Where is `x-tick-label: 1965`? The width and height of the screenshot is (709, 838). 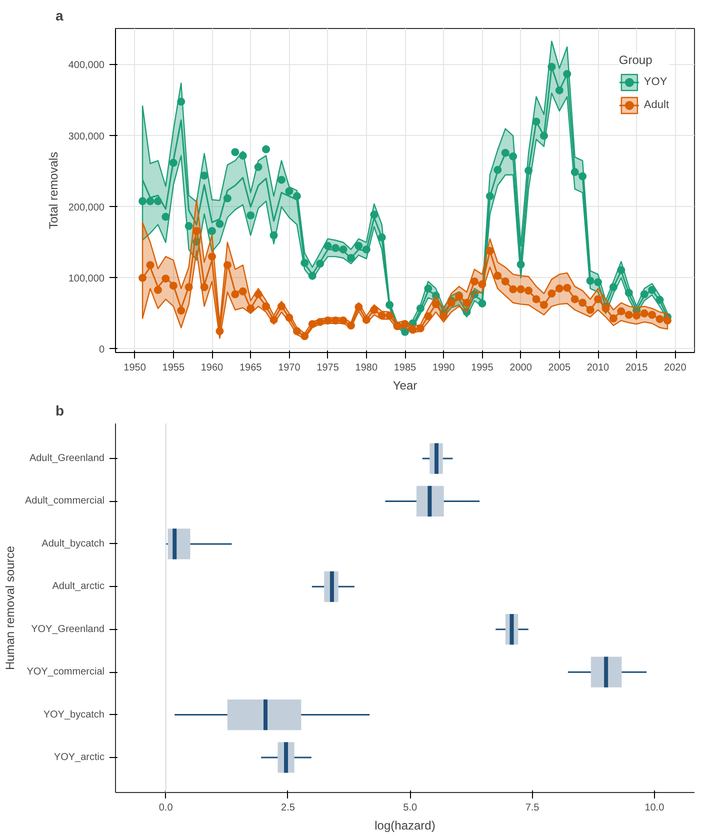 x-tick-label: 1965 is located at coordinates (250, 368).